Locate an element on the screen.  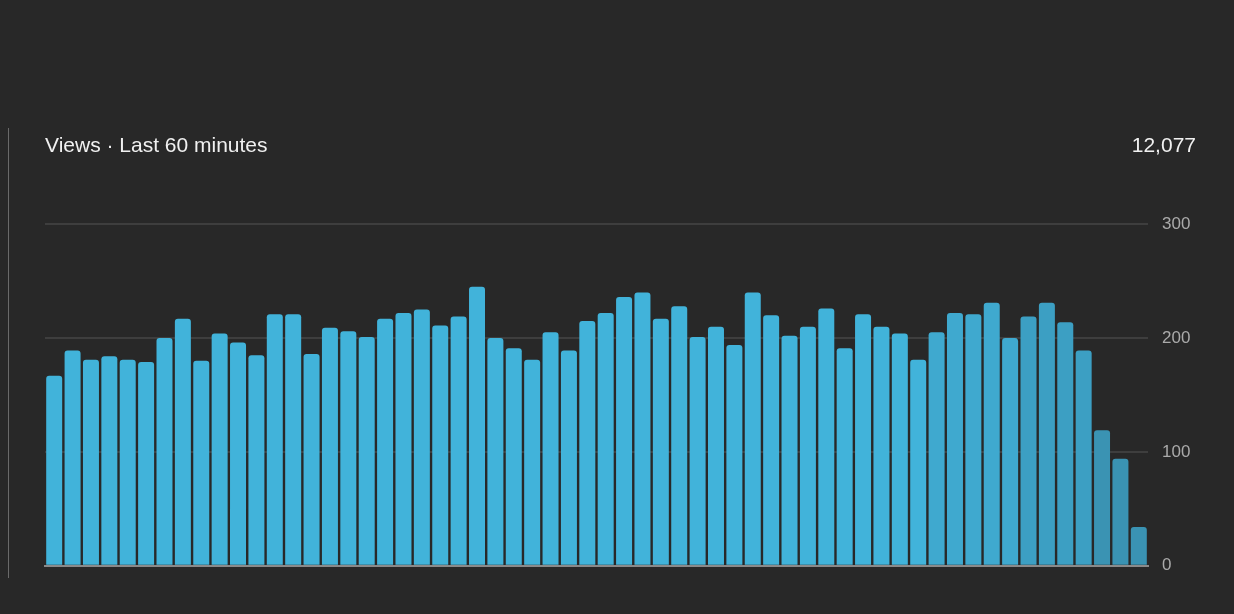
chart-title: Views · Last 60 minutes is located at coordinates (156, 145).